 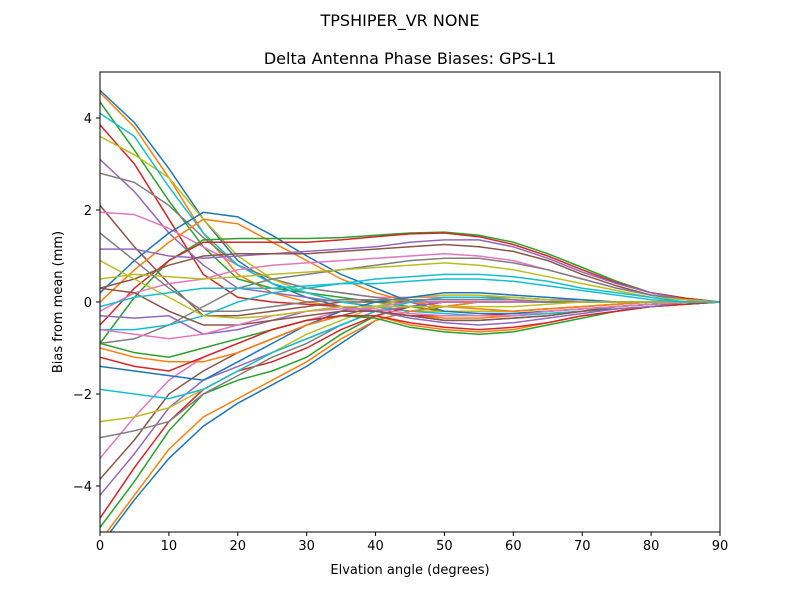 I want to click on y-axis-label: Bias from mean (mm), so click(x=58, y=302).